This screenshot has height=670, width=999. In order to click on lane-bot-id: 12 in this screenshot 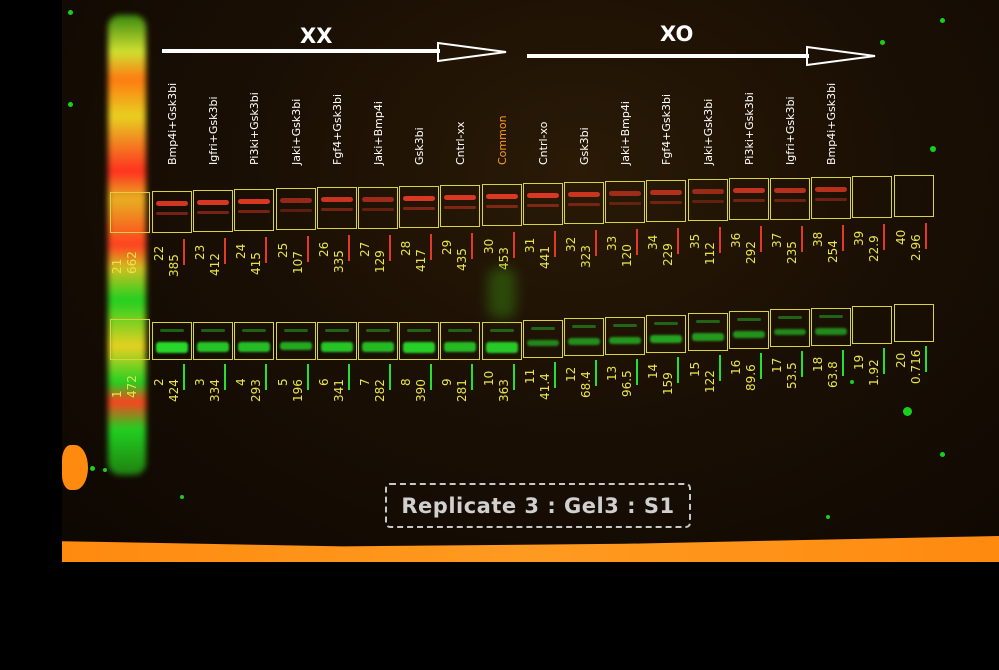, I will do `click(571, 374)`.